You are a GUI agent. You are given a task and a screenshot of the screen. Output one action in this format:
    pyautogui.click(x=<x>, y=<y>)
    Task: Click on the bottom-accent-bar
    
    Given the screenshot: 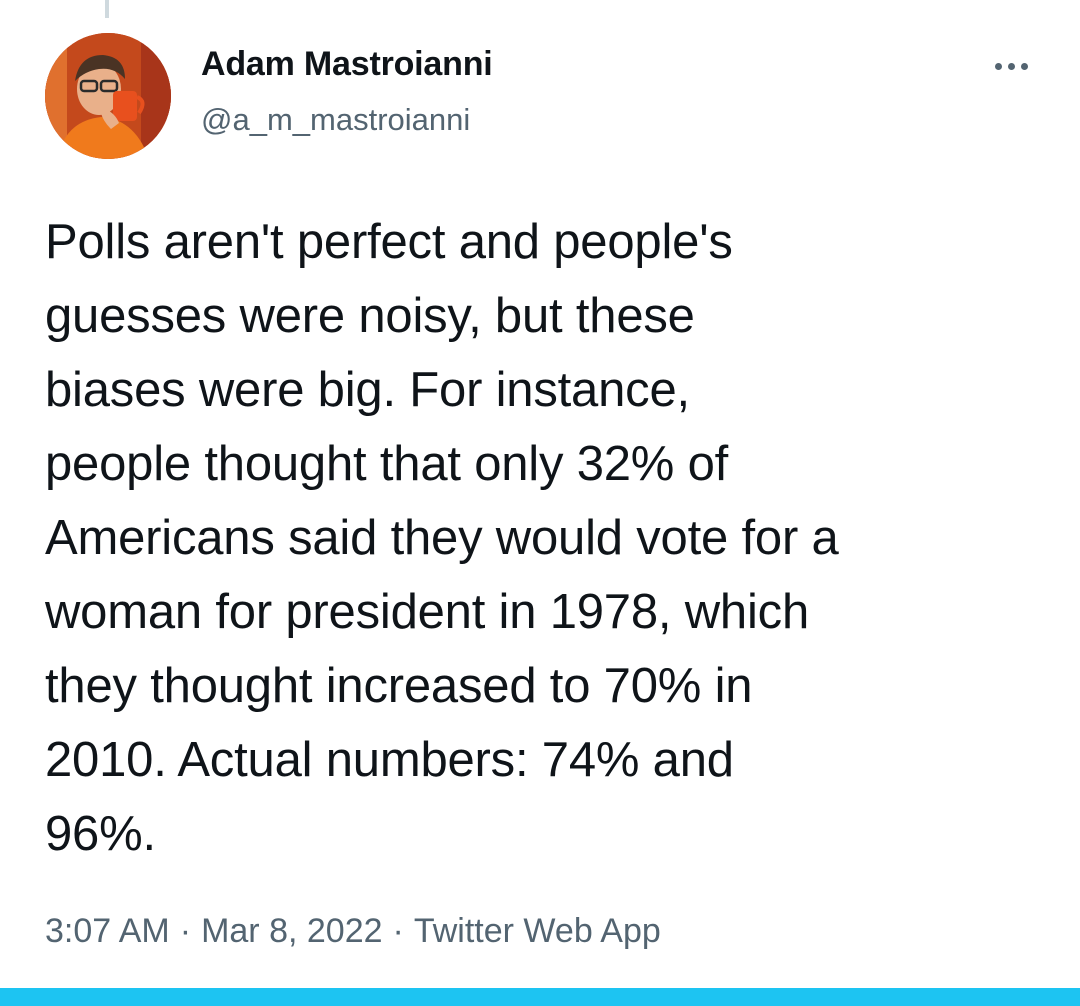 What is the action you would take?
    pyautogui.click(x=540, y=997)
    